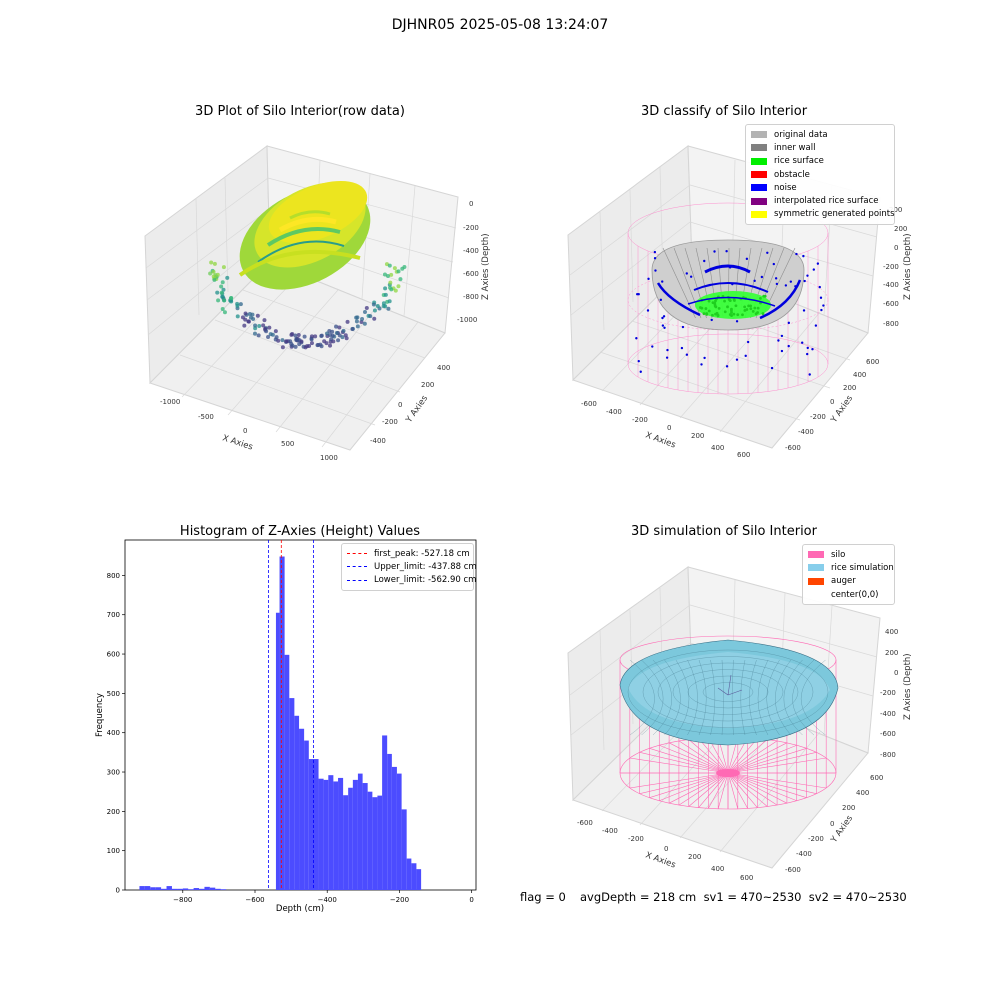  Describe the element at coordinates (826, 201) in the screenshot. I see `legend-label: interpolated rice surface` at that location.